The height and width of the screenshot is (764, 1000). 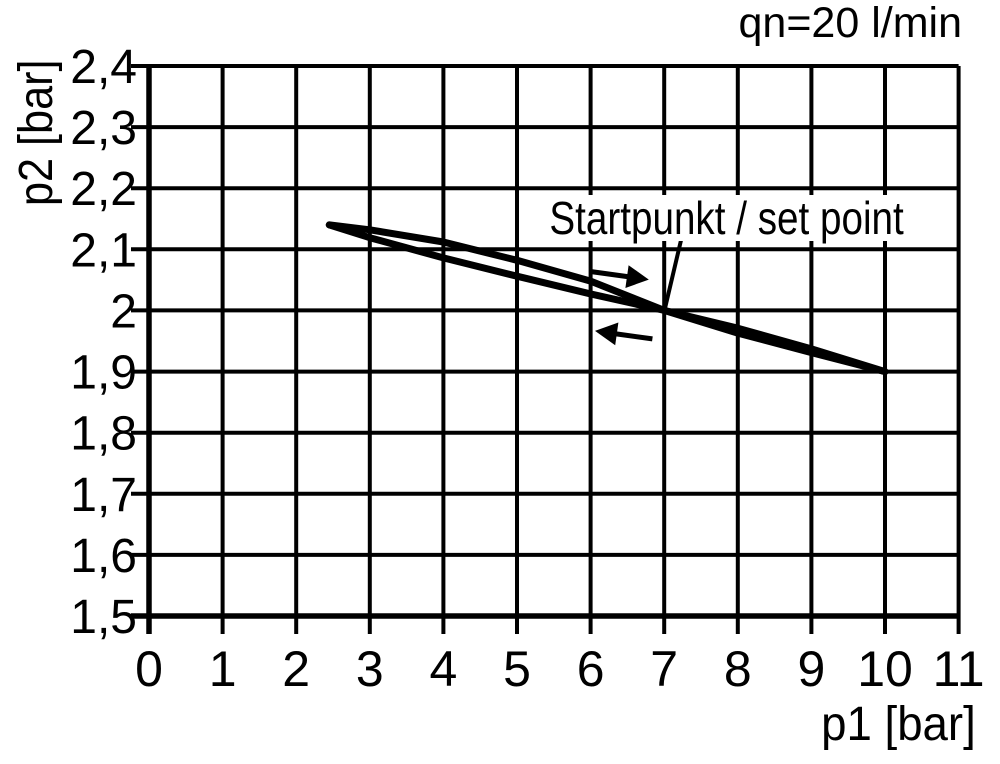 What do you see at coordinates (123, 311) in the screenshot?
I see `y-tick-label: 2` at bounding box center [123, 311].